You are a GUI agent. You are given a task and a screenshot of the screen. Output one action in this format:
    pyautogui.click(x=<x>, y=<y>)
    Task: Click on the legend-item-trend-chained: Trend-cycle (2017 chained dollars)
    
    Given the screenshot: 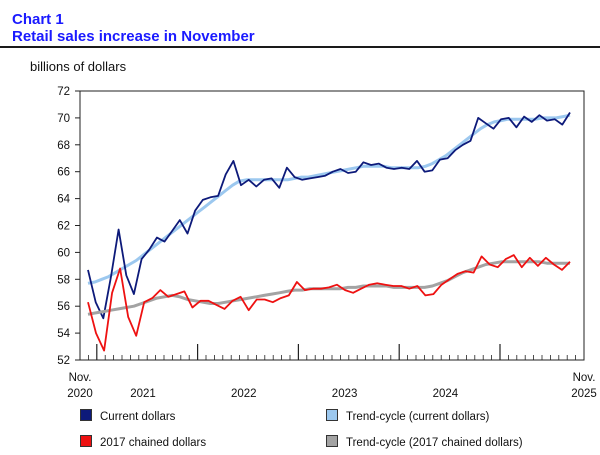 What is the action you would take?
    pyautogui.click(x=424, y=442)
    